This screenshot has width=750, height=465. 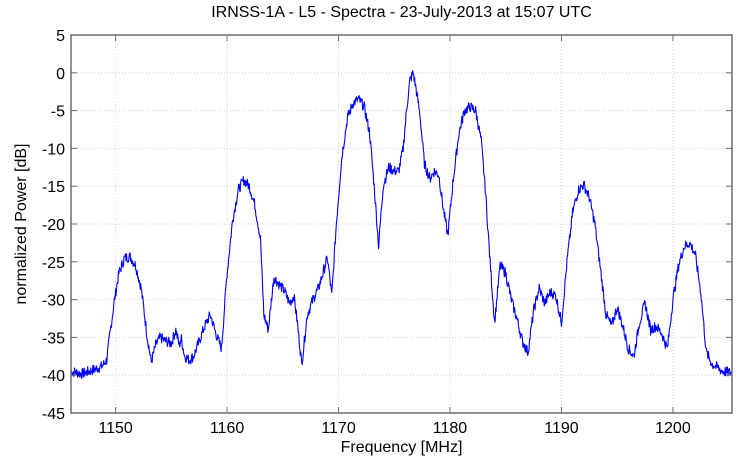 What do you see at coordinates (673, 428) in the screenshot?
I see `x-tick-label: 1200` at bounding box center [673, 428].